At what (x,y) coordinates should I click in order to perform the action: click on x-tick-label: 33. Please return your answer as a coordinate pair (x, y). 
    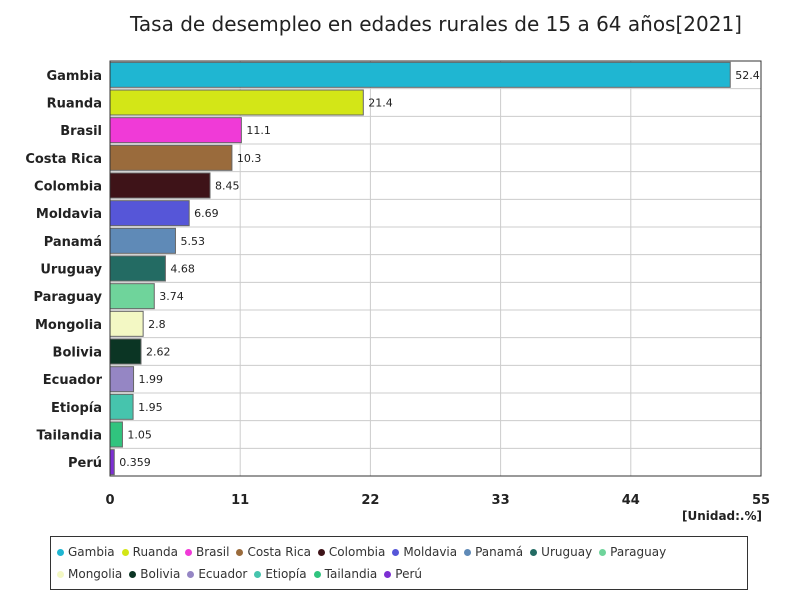
    Looking at the image, I should click on (501, 500).